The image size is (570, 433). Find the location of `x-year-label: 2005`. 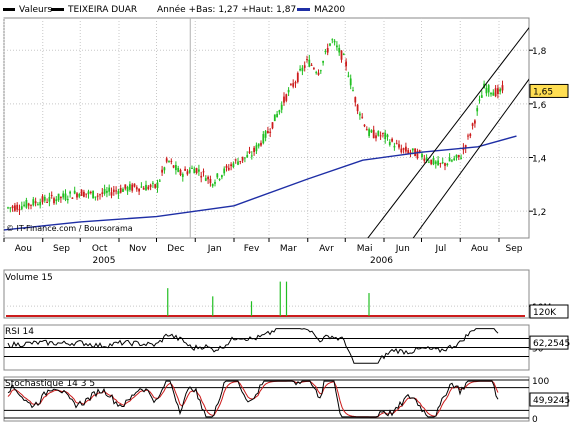

x-year-label: 2005 is located at coordinates (104, 261).